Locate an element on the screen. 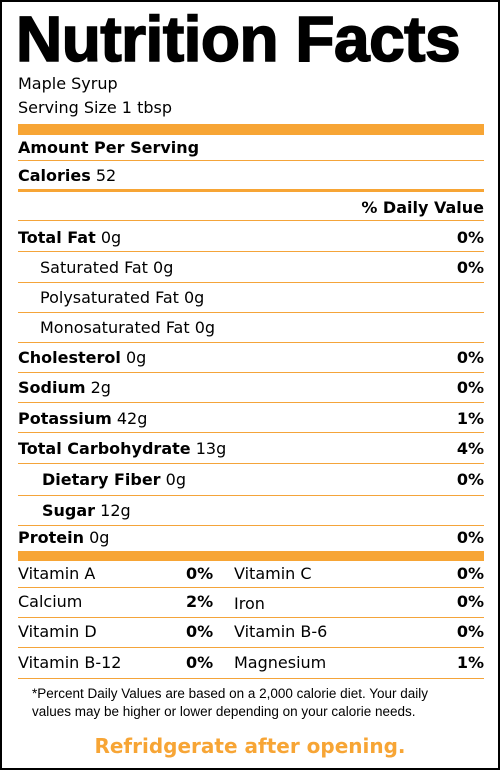 This screenshot has height=770, width=500. amount-per-serving: Amount Per Serving is located at coordinates (109, 147).